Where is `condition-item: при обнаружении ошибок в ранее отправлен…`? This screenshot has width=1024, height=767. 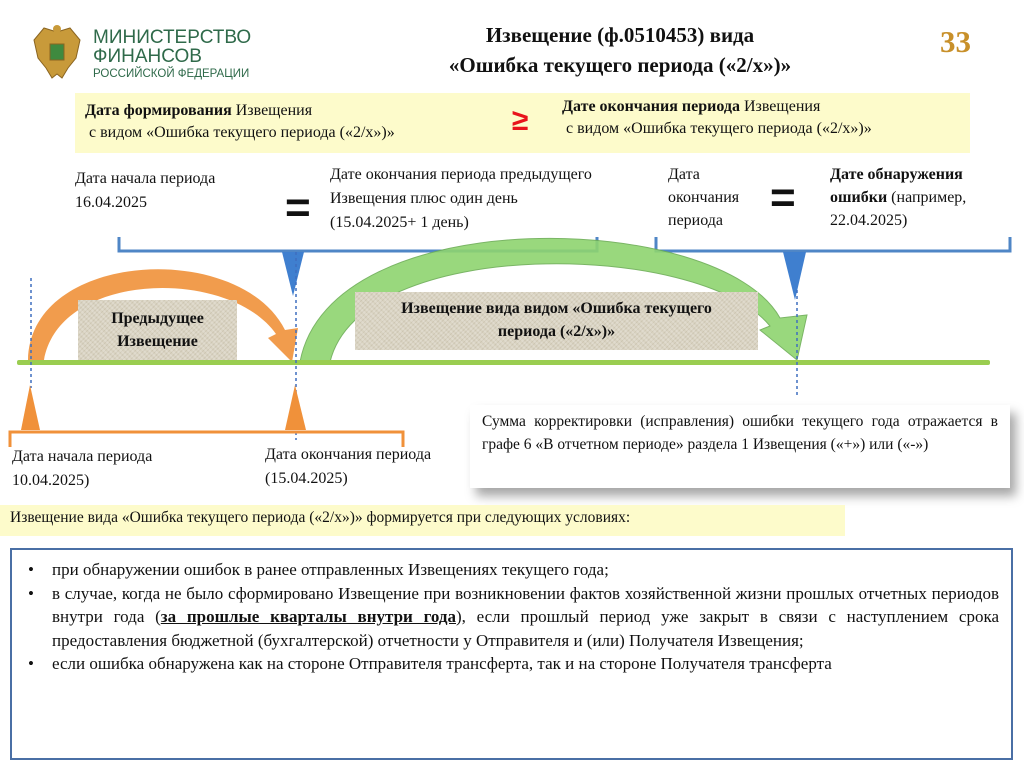
condition-item: при обнаружении ошибок в ранее отправлен… is located at coordinates (511, 570).